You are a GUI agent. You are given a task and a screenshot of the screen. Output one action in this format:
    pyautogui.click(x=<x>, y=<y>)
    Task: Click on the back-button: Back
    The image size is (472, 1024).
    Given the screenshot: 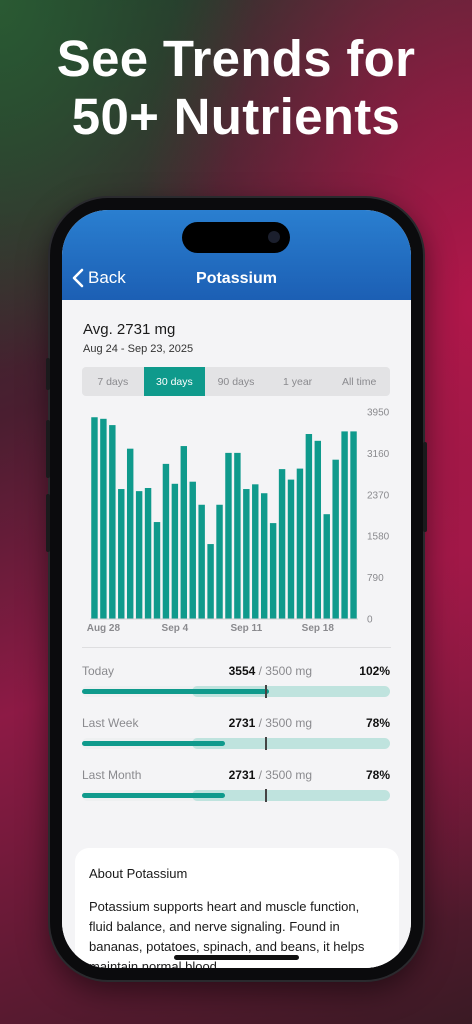 What is the action you would take?
    pyautogui.click(x=99, y=278)
    